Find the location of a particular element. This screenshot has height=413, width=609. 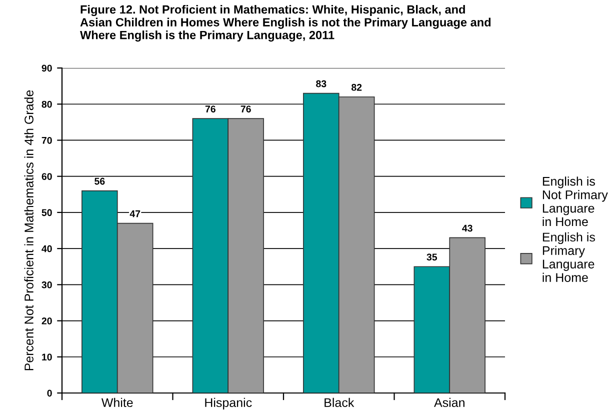

legend-label: English is Primary Languare in Home is located at coordinates (568, 257).